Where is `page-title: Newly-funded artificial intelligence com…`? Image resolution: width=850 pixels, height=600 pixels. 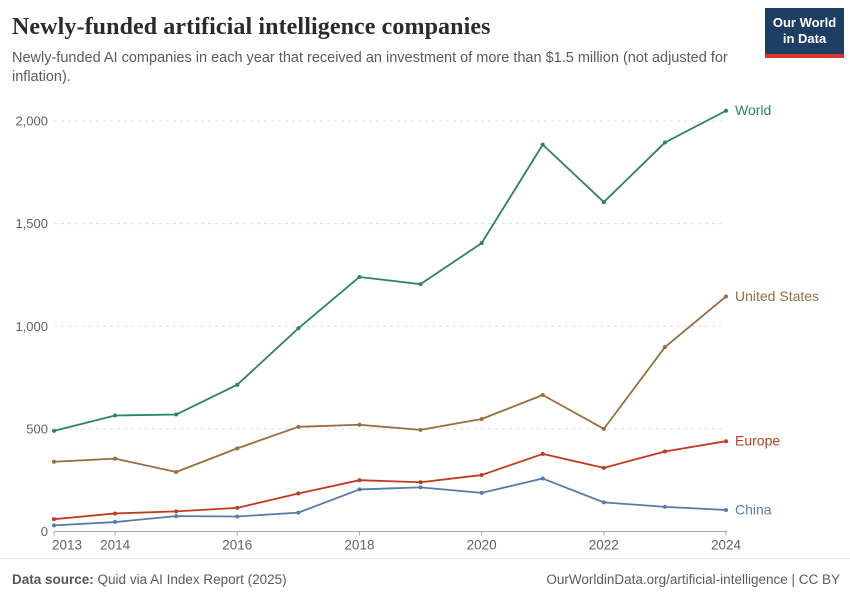
page-title: Newly-funded artificial intelligence com… is located at coordinates (251, 27).